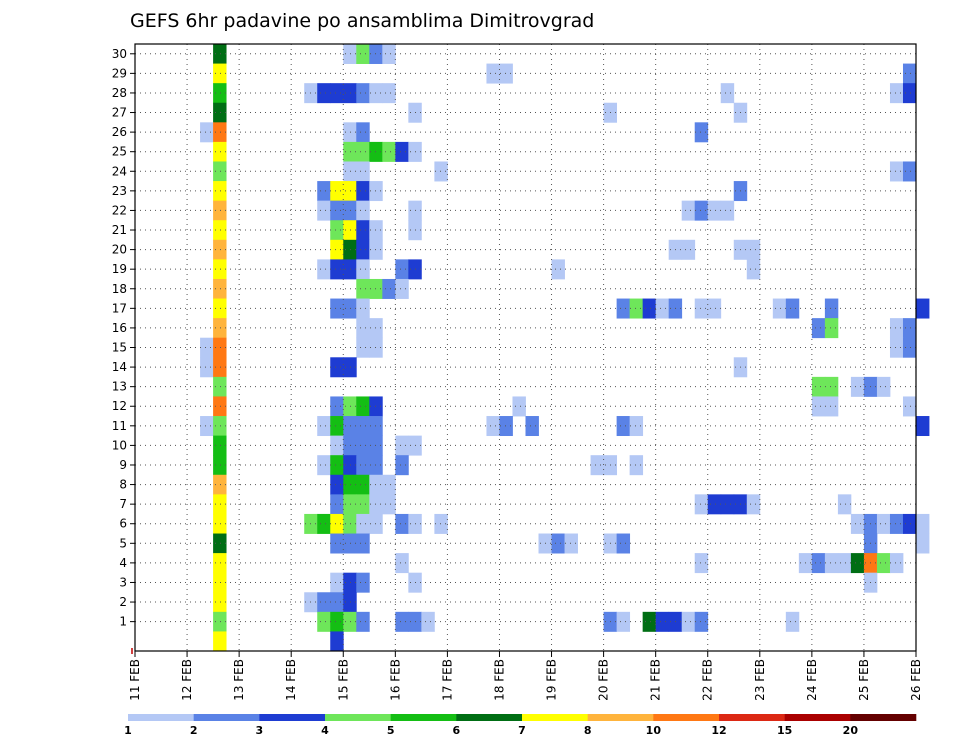 The width and height of the screenshot is (960, 742). Describe the element at coordinates (119, 308) in the screenshot. I see `y-tick-label: 17` at that location.